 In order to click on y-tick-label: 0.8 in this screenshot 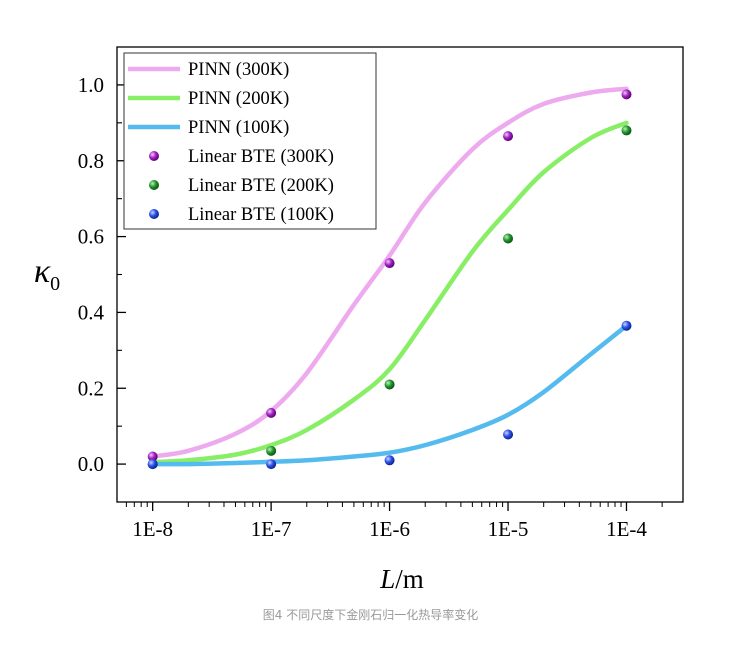, I will do `click(91, 161)`.